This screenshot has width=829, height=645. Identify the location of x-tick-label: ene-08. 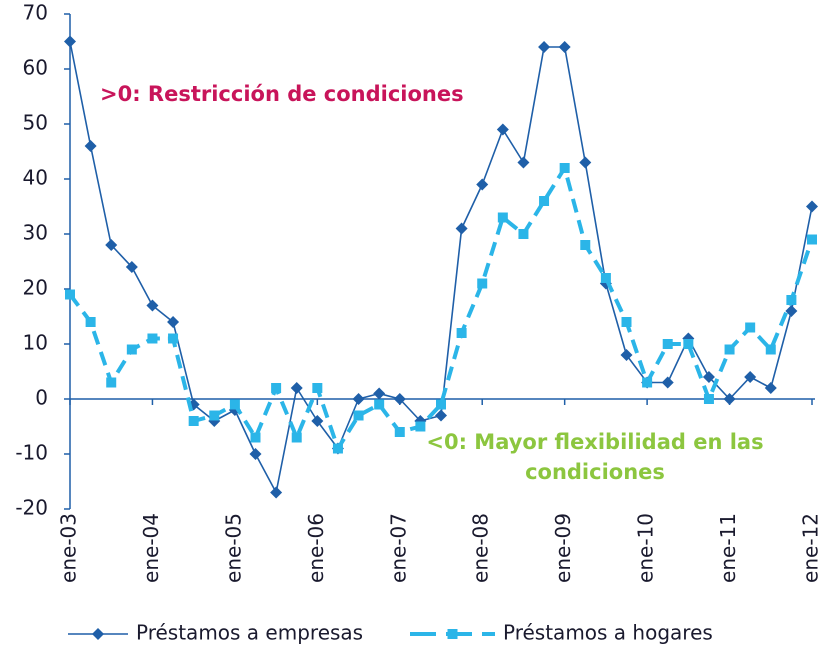
(481, 548).